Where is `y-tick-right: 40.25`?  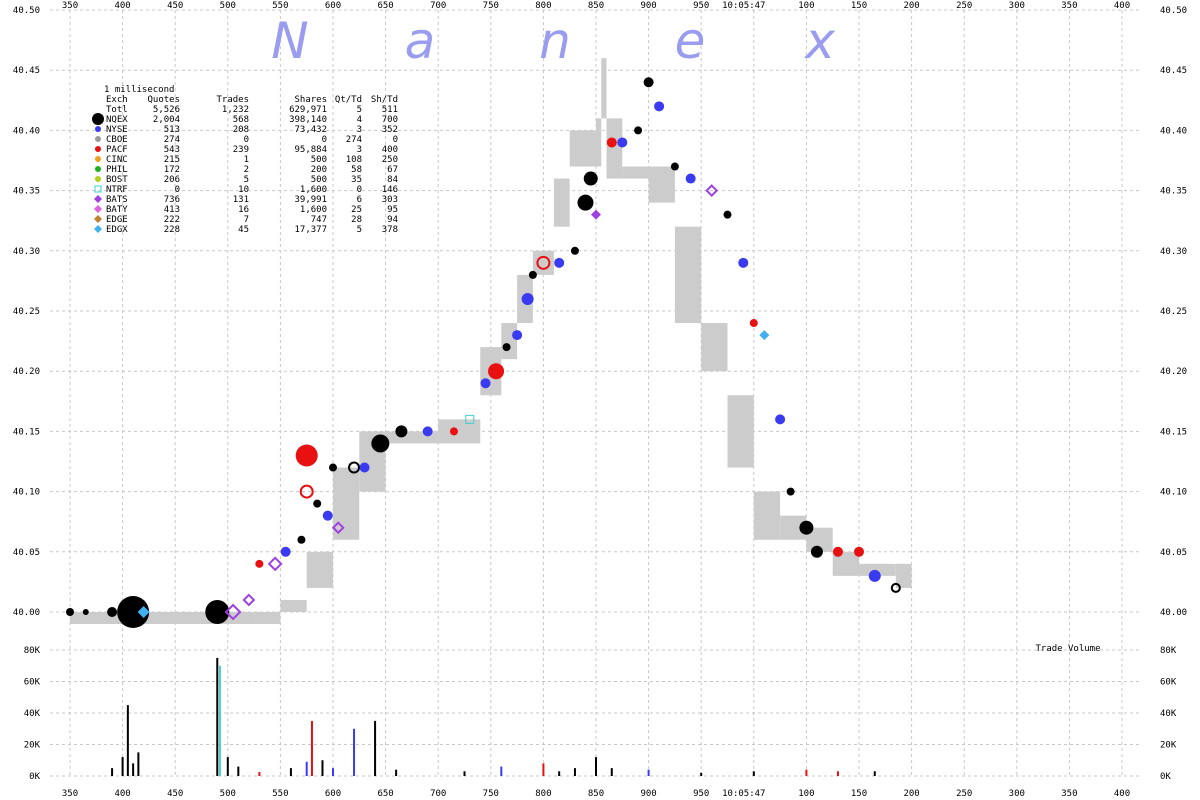
y-tick-right: 40.25 is located at coordinates (1173, 312).